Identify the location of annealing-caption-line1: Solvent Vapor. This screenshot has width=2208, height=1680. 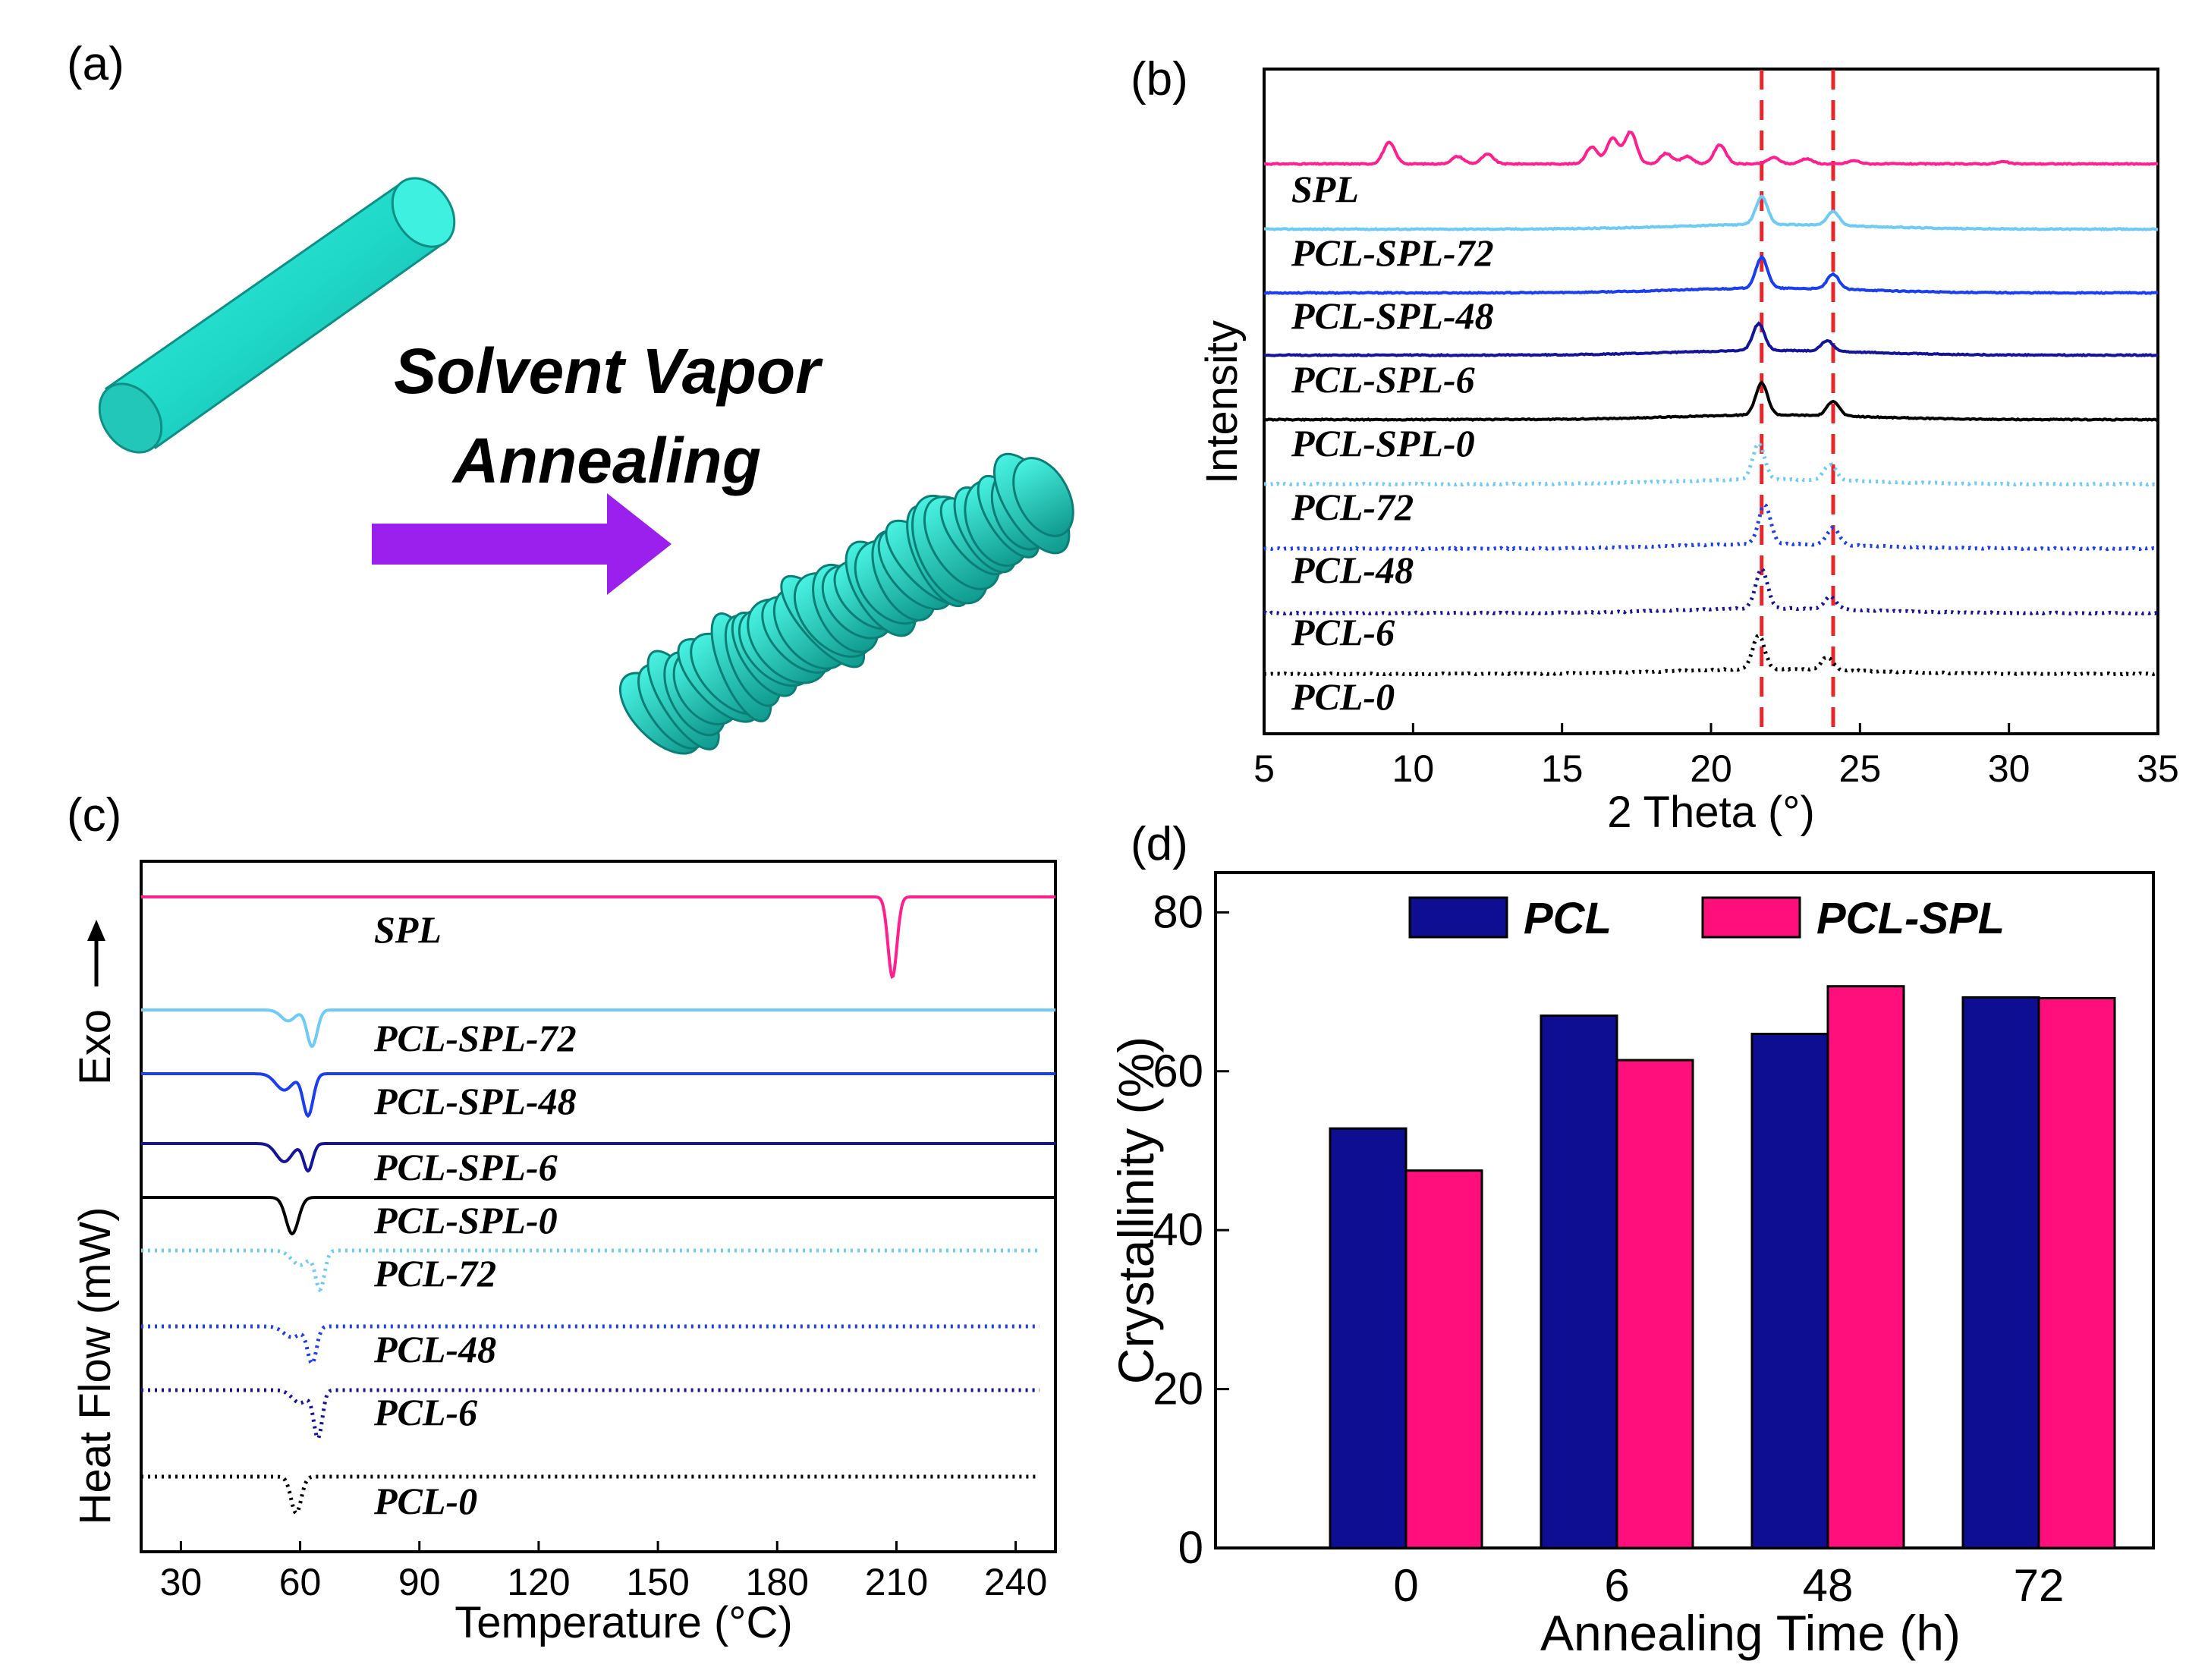
(608, 371).